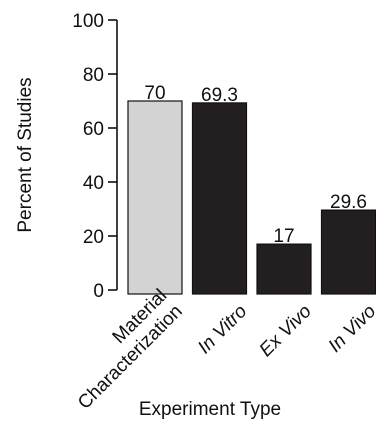 The width and height of the screenshot is (376, 421). What do you see at coordinates (93, 183) in the screenshot?
I see `y-tick-label: 40` at bounding box center [93, 183].